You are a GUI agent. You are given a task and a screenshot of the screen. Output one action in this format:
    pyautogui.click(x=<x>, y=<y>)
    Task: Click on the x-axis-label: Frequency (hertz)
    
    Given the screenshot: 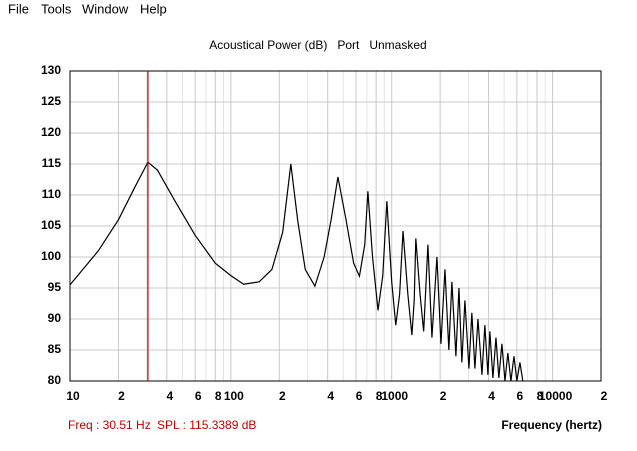 What is the action you would take?
    pyautogui.click(x=551, y=425)
    